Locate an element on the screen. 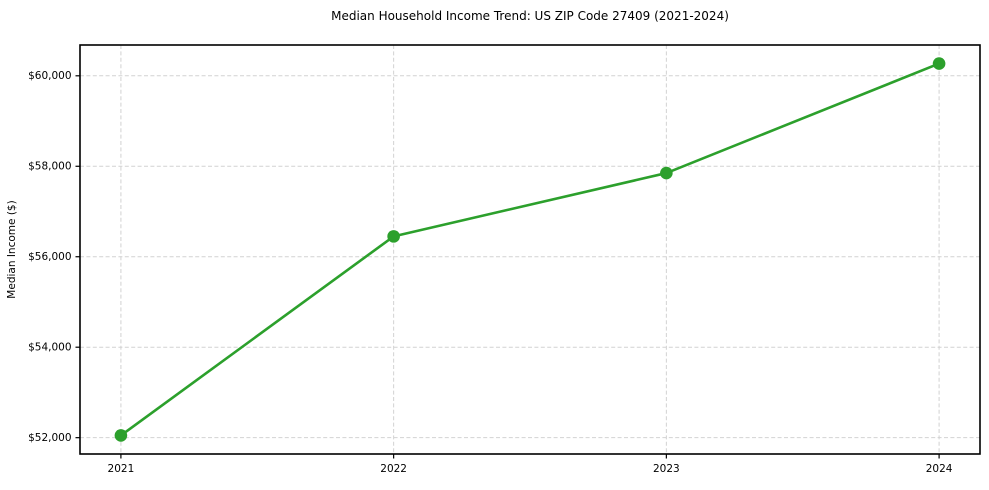  data-point-2022 is located at coordinates (393, 236).